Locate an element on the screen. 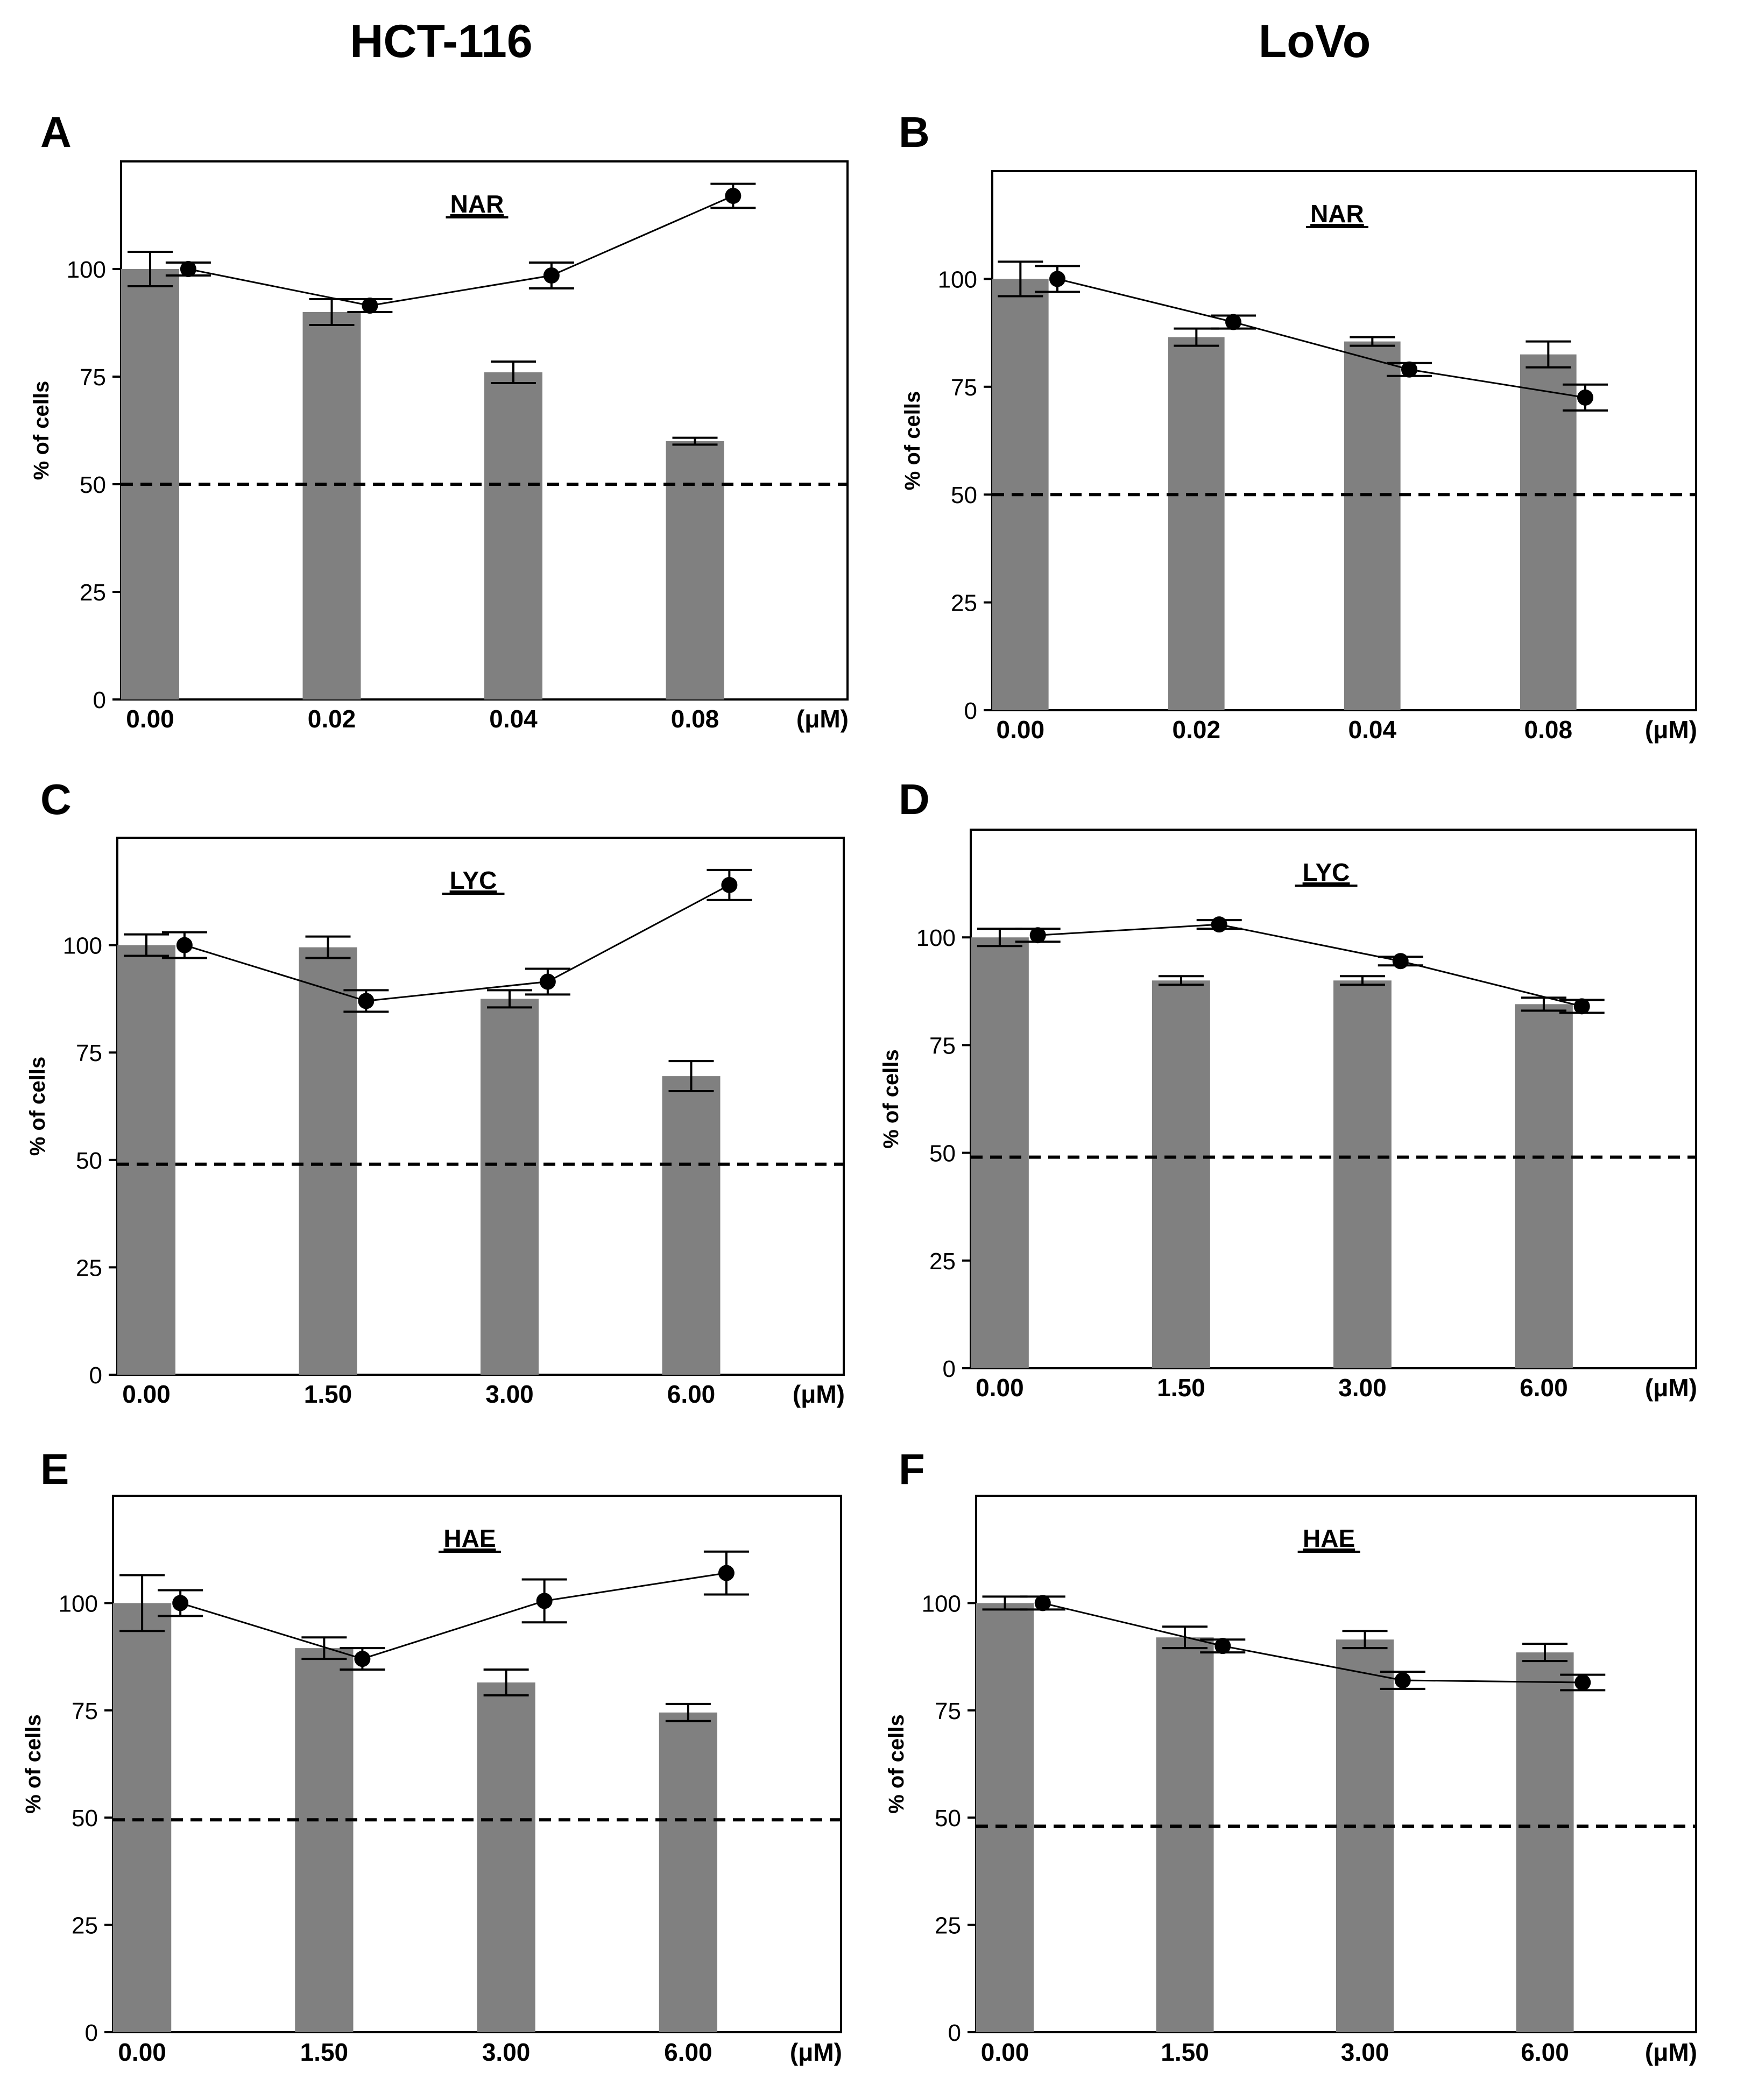 The height and width of the screenshot is (2100, 1737). column-title-lovo: LoVo is located at coordinates (1314, 42).